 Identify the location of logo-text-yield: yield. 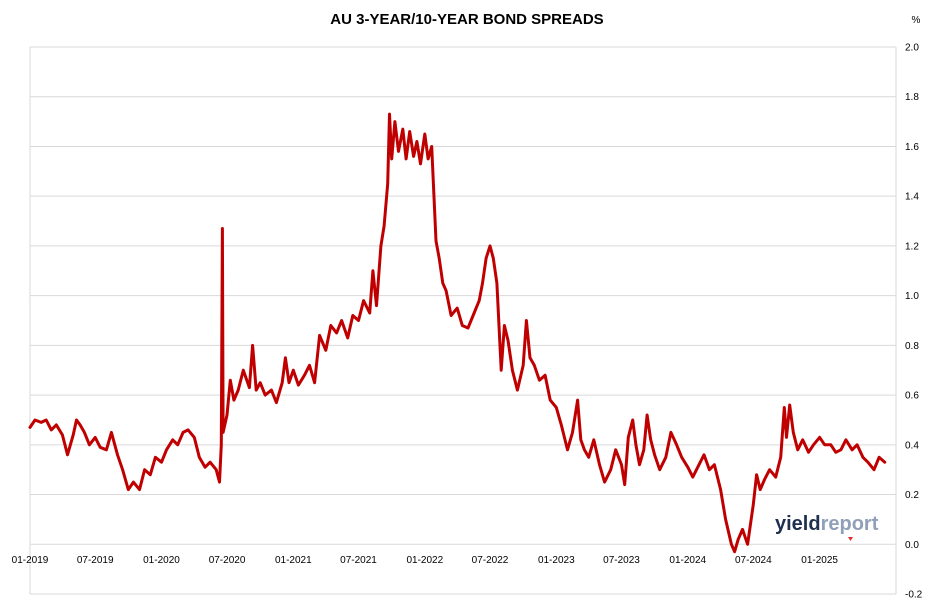
(798, 524).